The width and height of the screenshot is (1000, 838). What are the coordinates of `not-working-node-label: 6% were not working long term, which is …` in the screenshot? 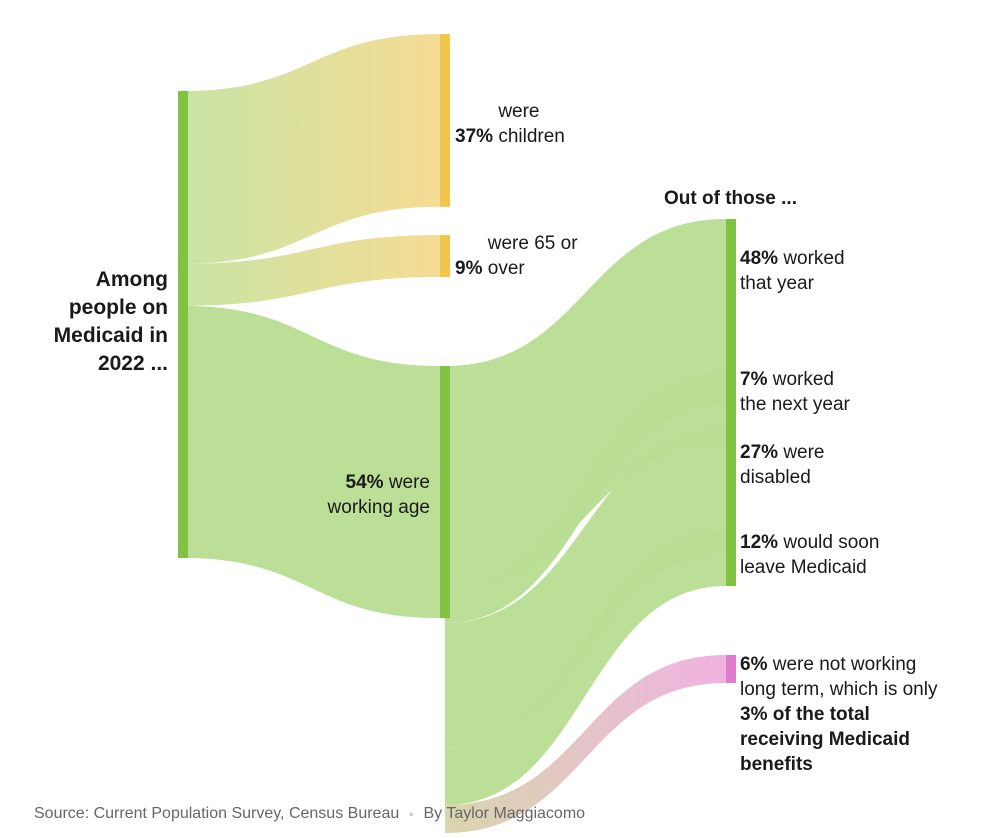 It's located at (840, 714).